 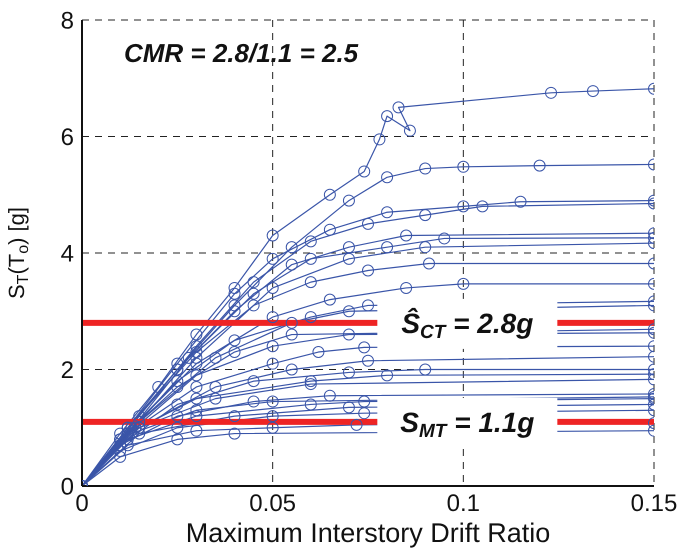 I want to click on y-tick-label: 2, so click(x=67, y=370).